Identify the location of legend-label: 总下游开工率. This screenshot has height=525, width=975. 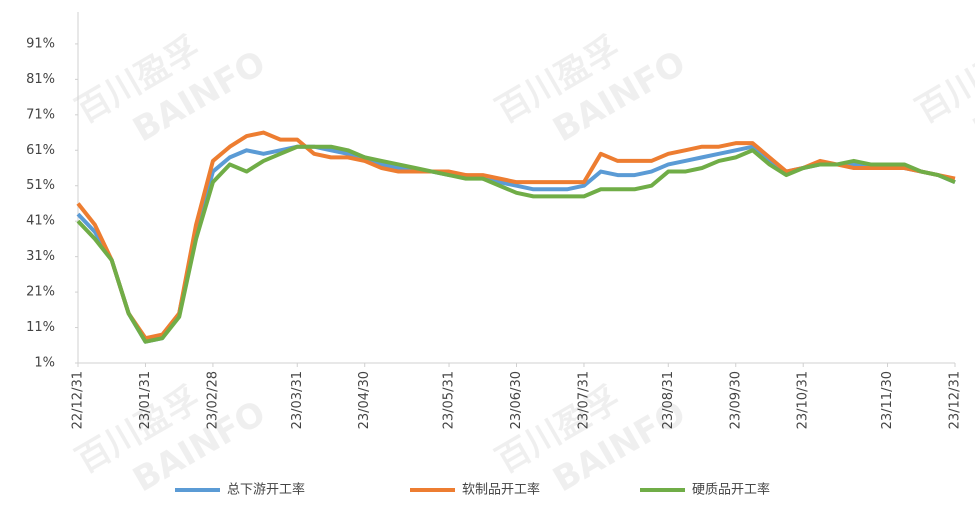
(266, 490).